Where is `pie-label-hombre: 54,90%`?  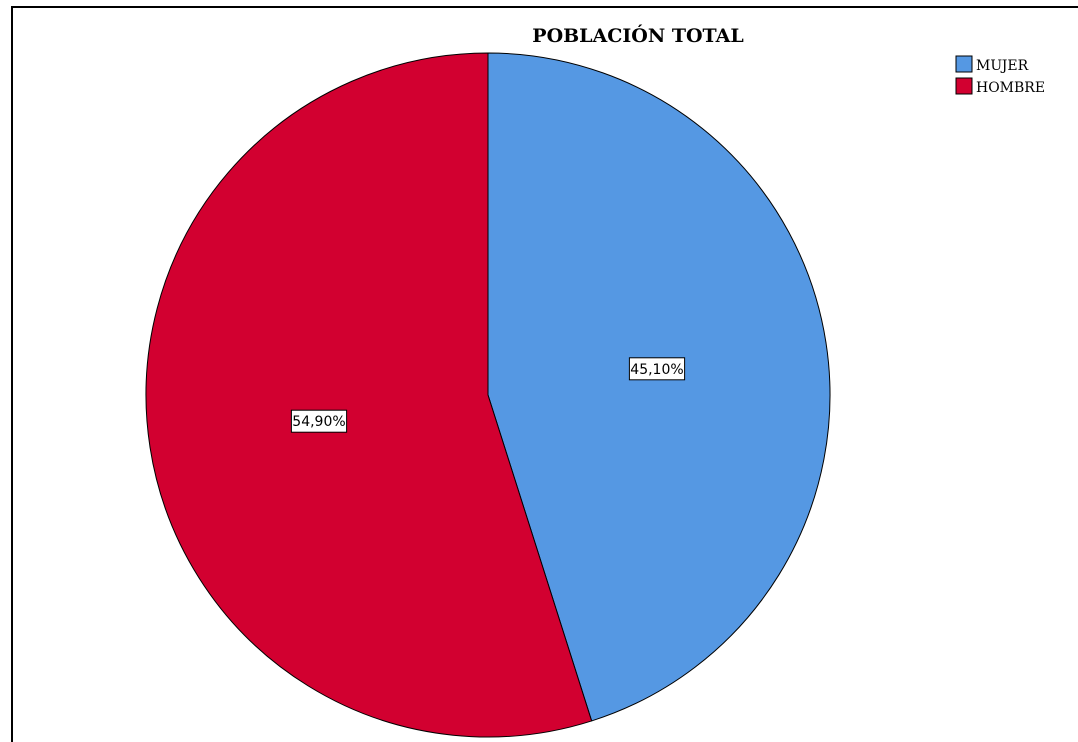 pie-label-hombre: 54,90% is located at coordinates (319, 421).